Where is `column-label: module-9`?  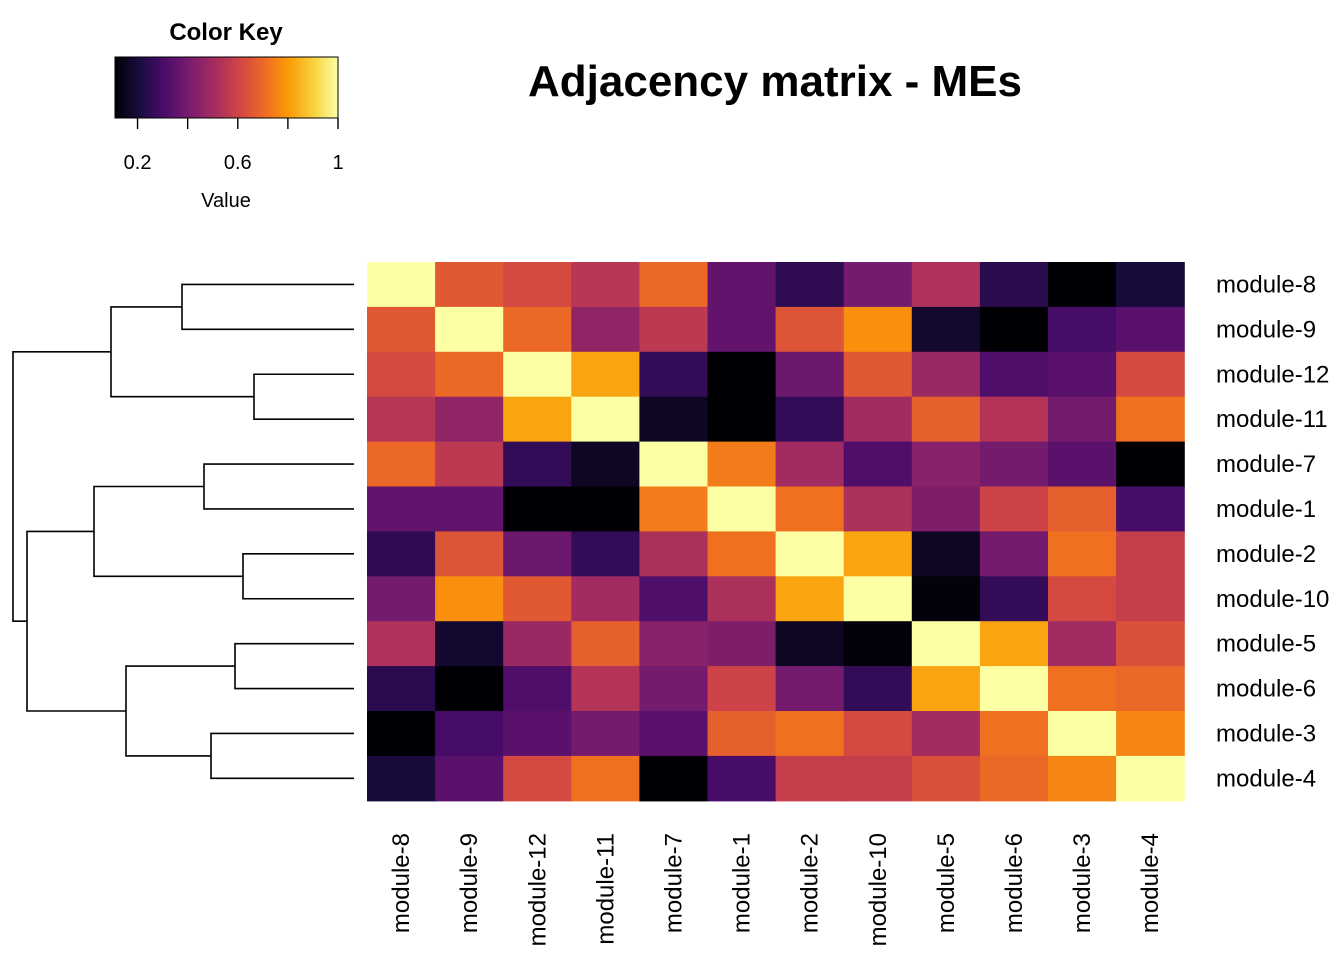 column-label: module-9 is located at coordinates (469, 883).